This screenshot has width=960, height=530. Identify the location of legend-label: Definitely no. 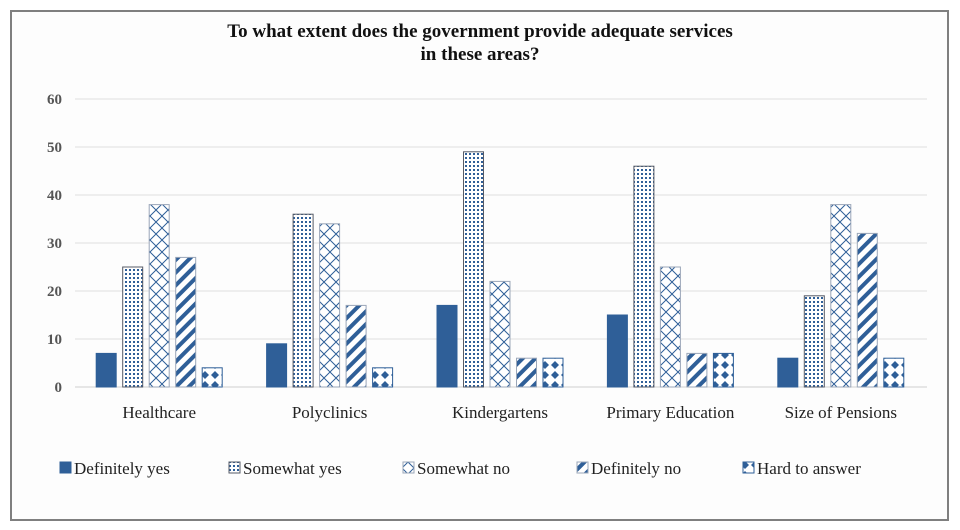
(636, 468).